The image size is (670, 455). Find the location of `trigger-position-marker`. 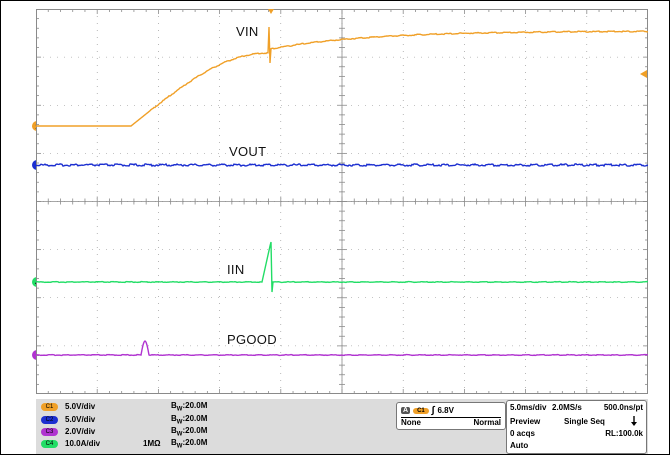

trigger-position-marker is located at coordinates (271, 11).